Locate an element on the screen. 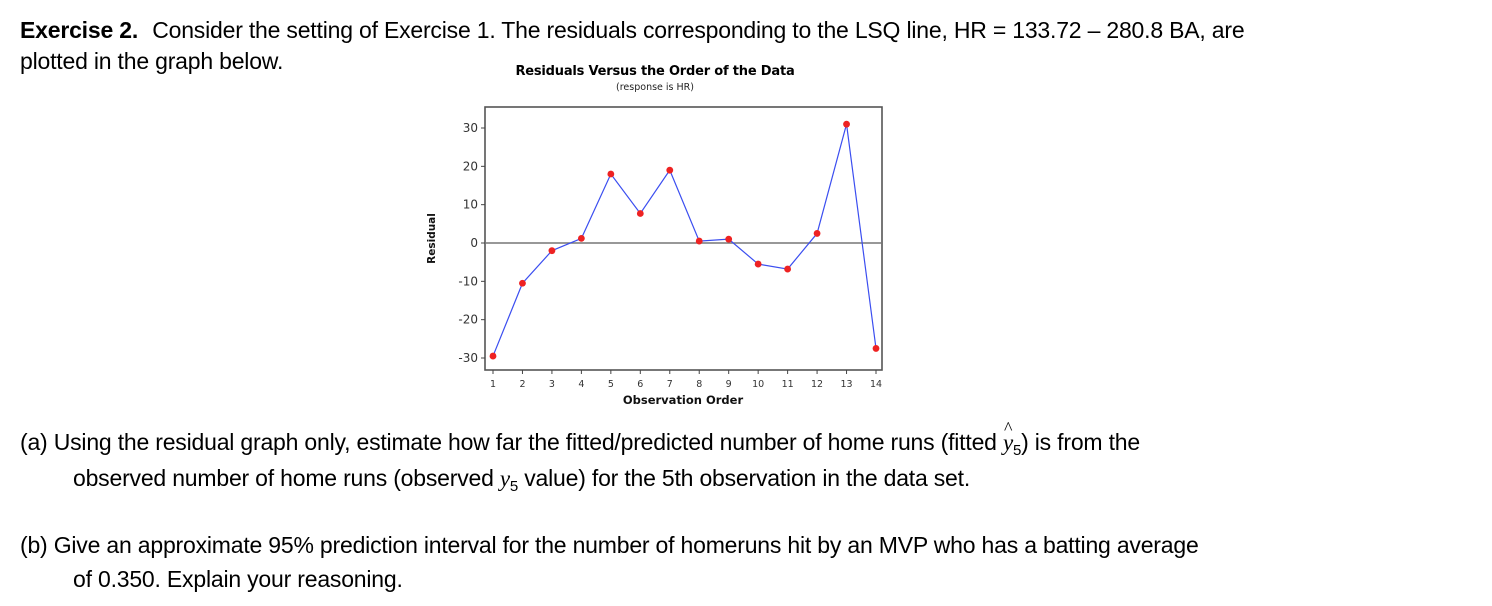  x-tick-label: 7 is located at coordinates (670, 384).